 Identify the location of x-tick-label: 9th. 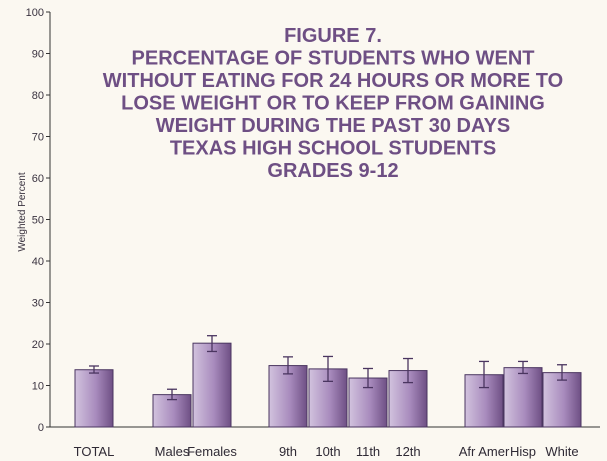
(288, 451).